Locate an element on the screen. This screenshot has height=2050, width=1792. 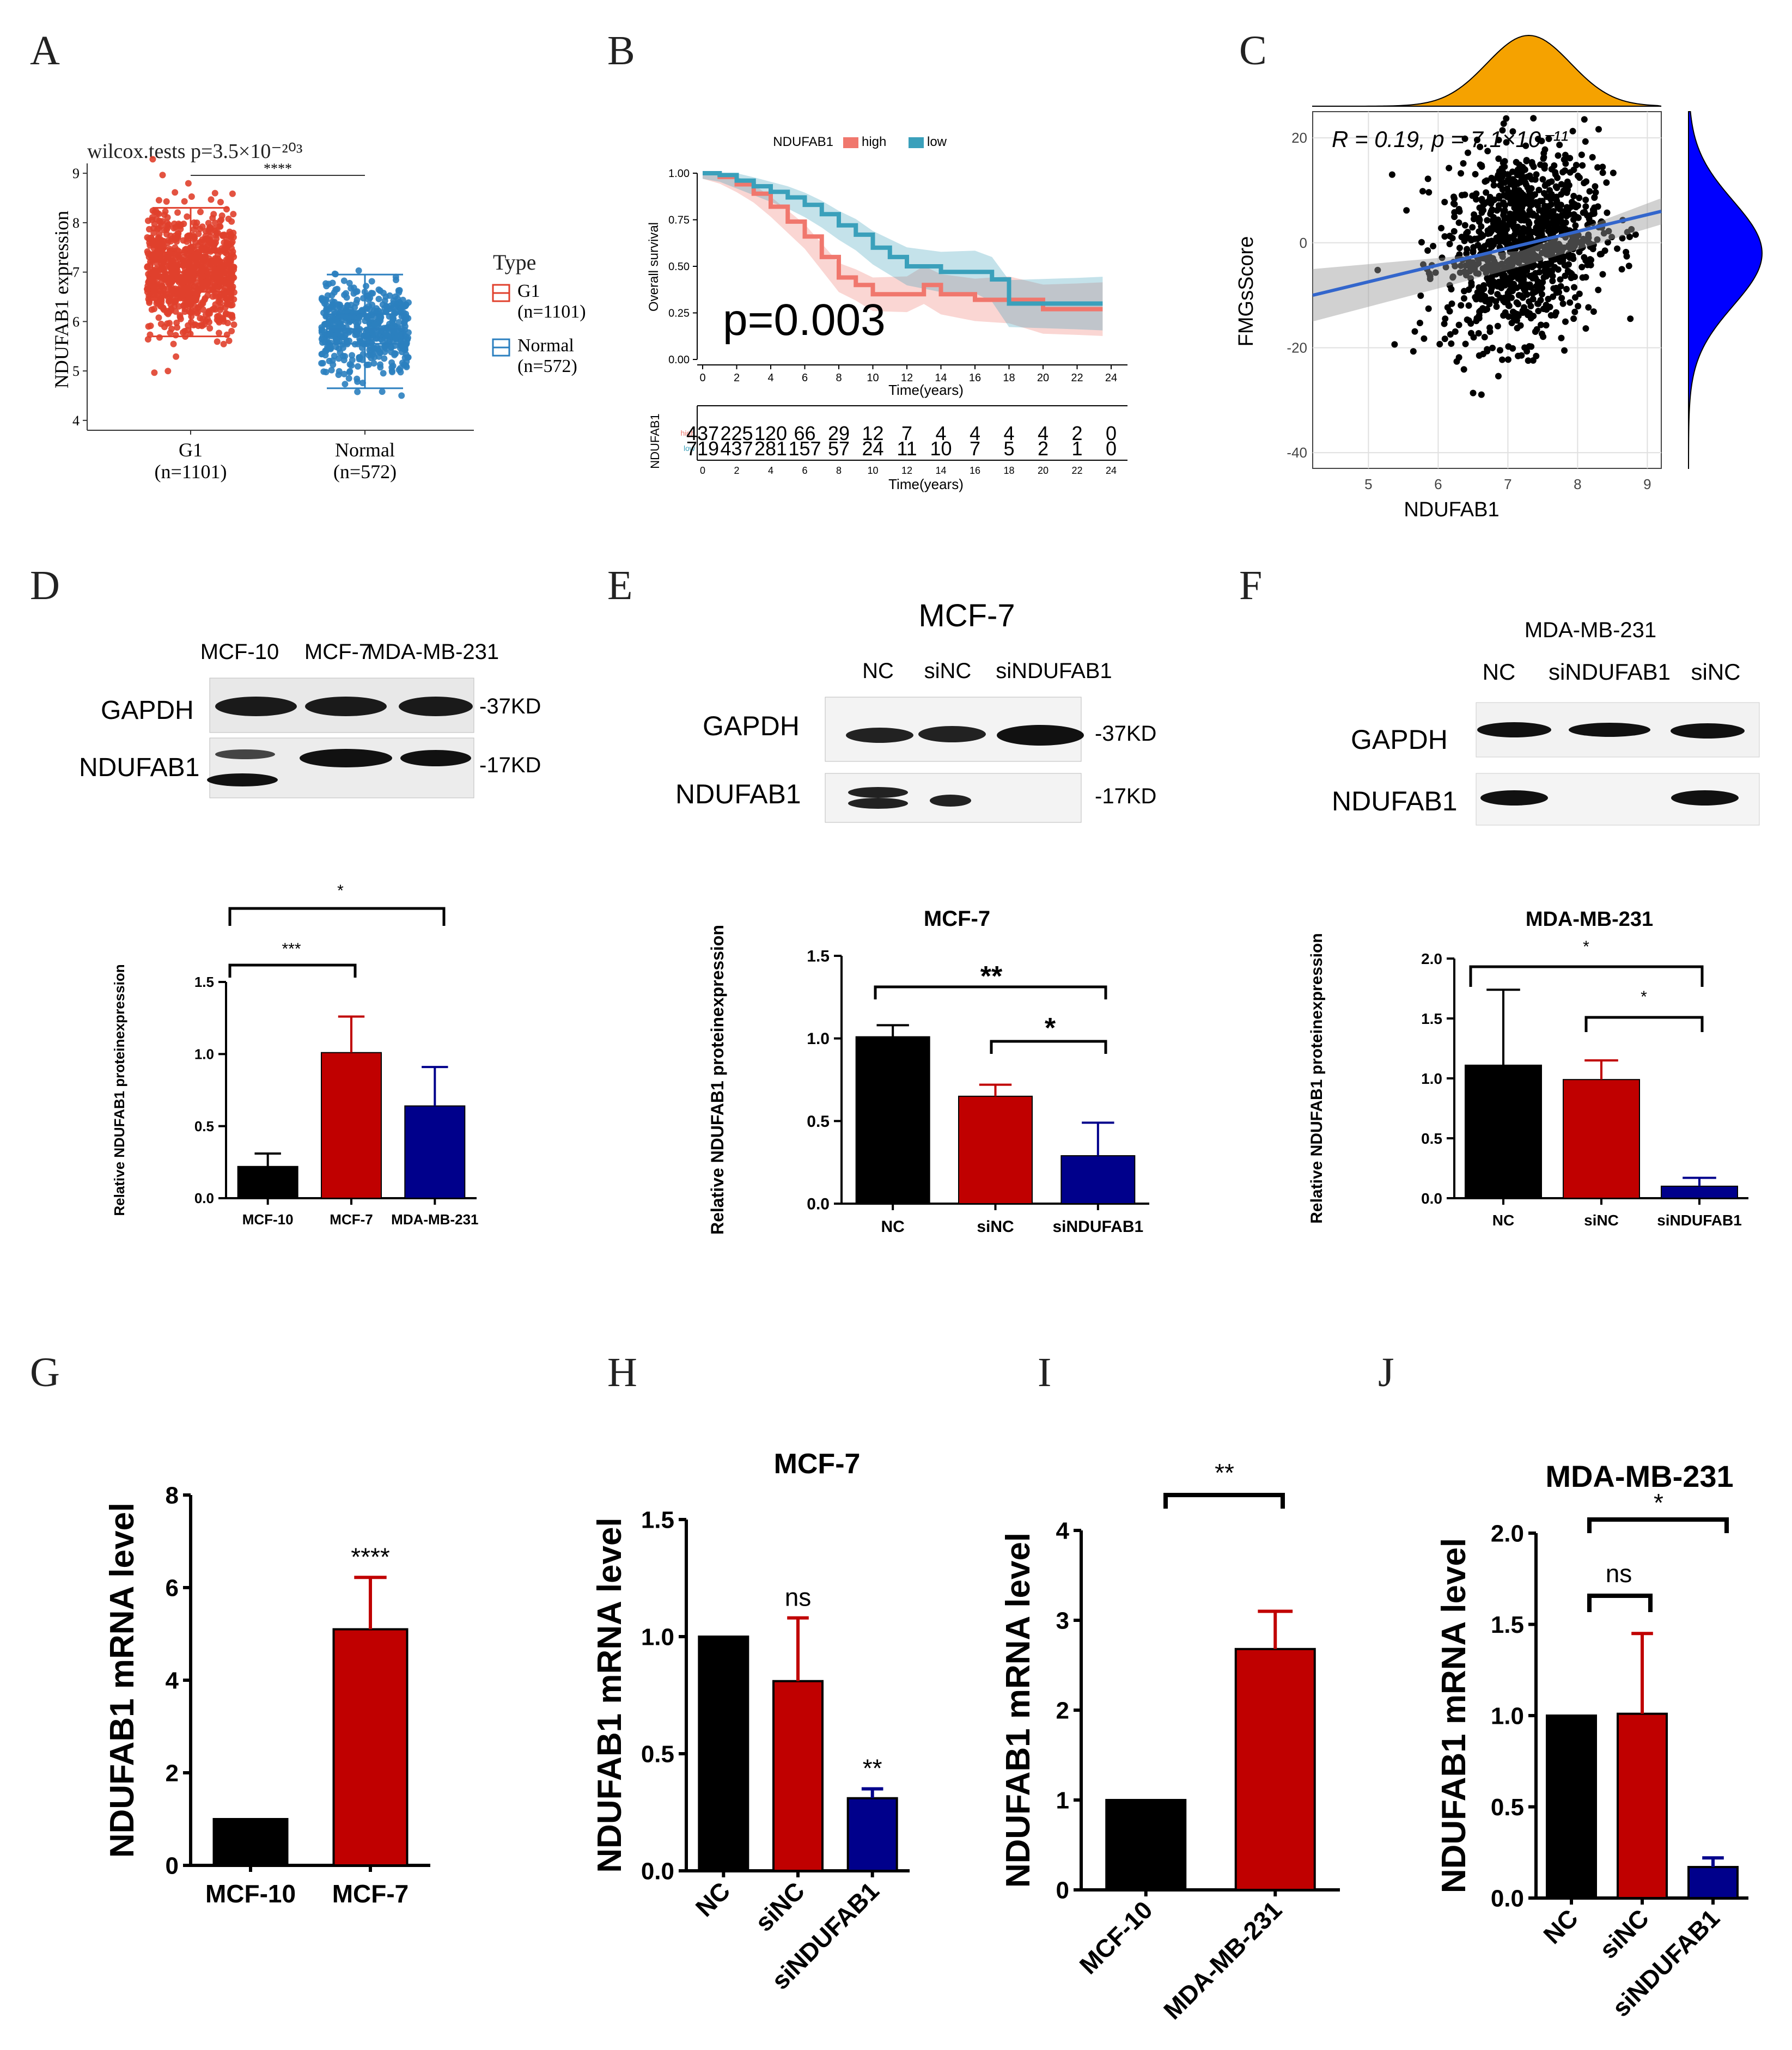
sig-label: *** is located at coordinates (291, 949).